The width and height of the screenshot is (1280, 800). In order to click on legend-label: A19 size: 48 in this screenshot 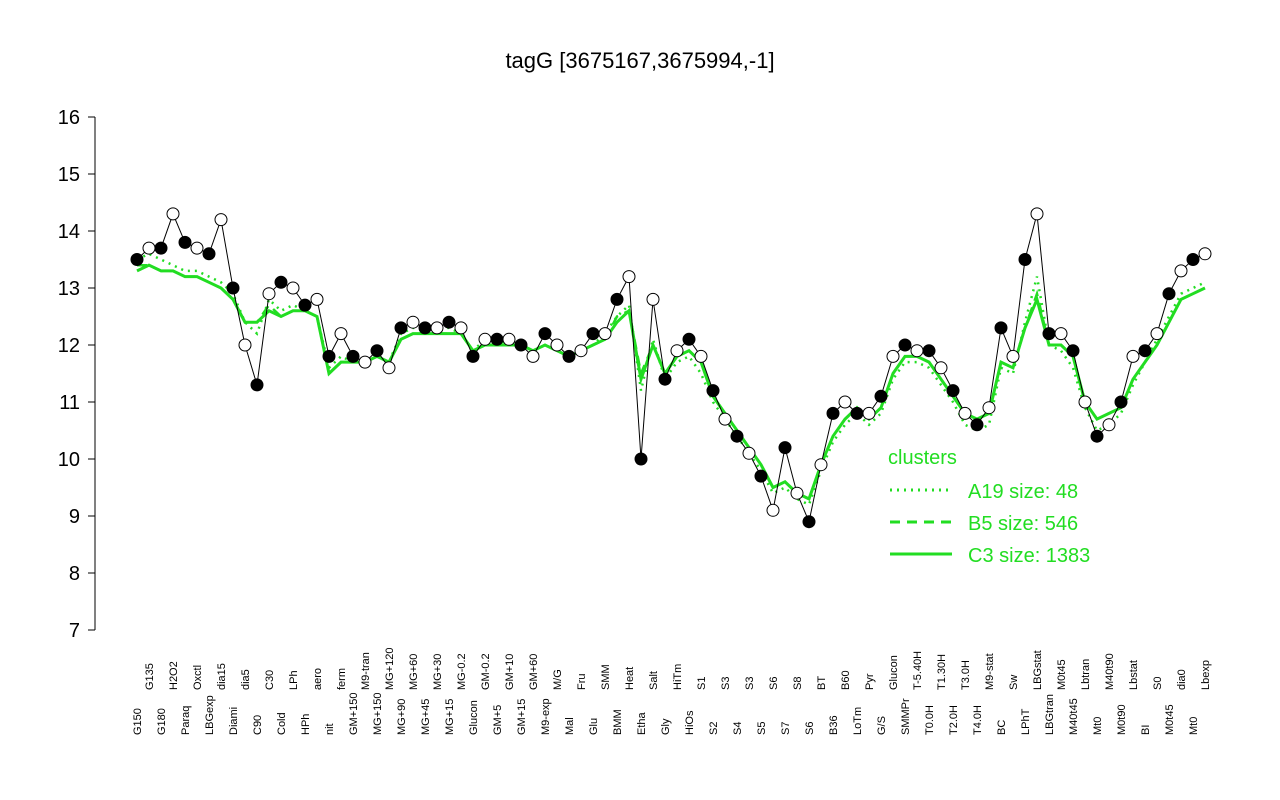, I will do `click(1023, 492)`.